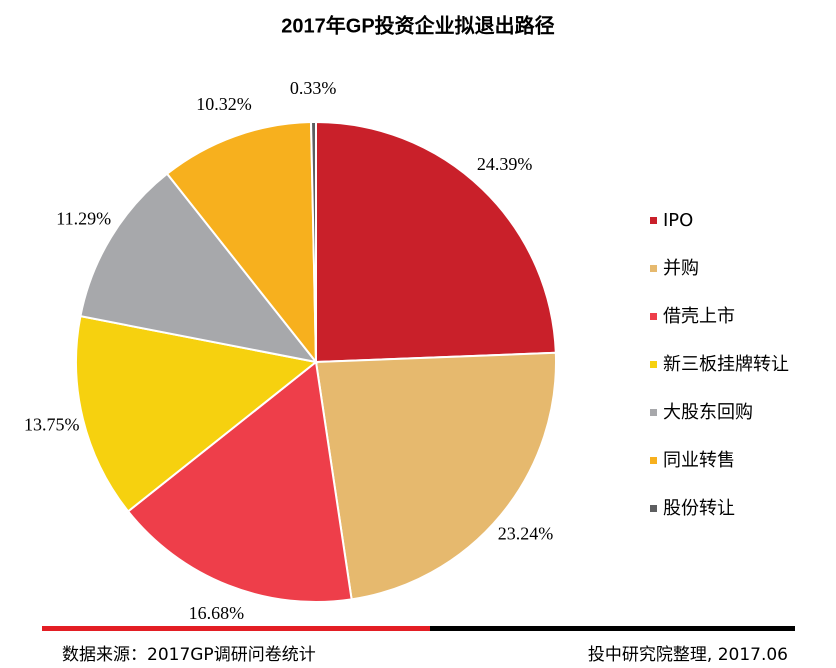 This screenshot has width=836, height=668. I want to click on slice-label: 23.24%, so click(526, 534).